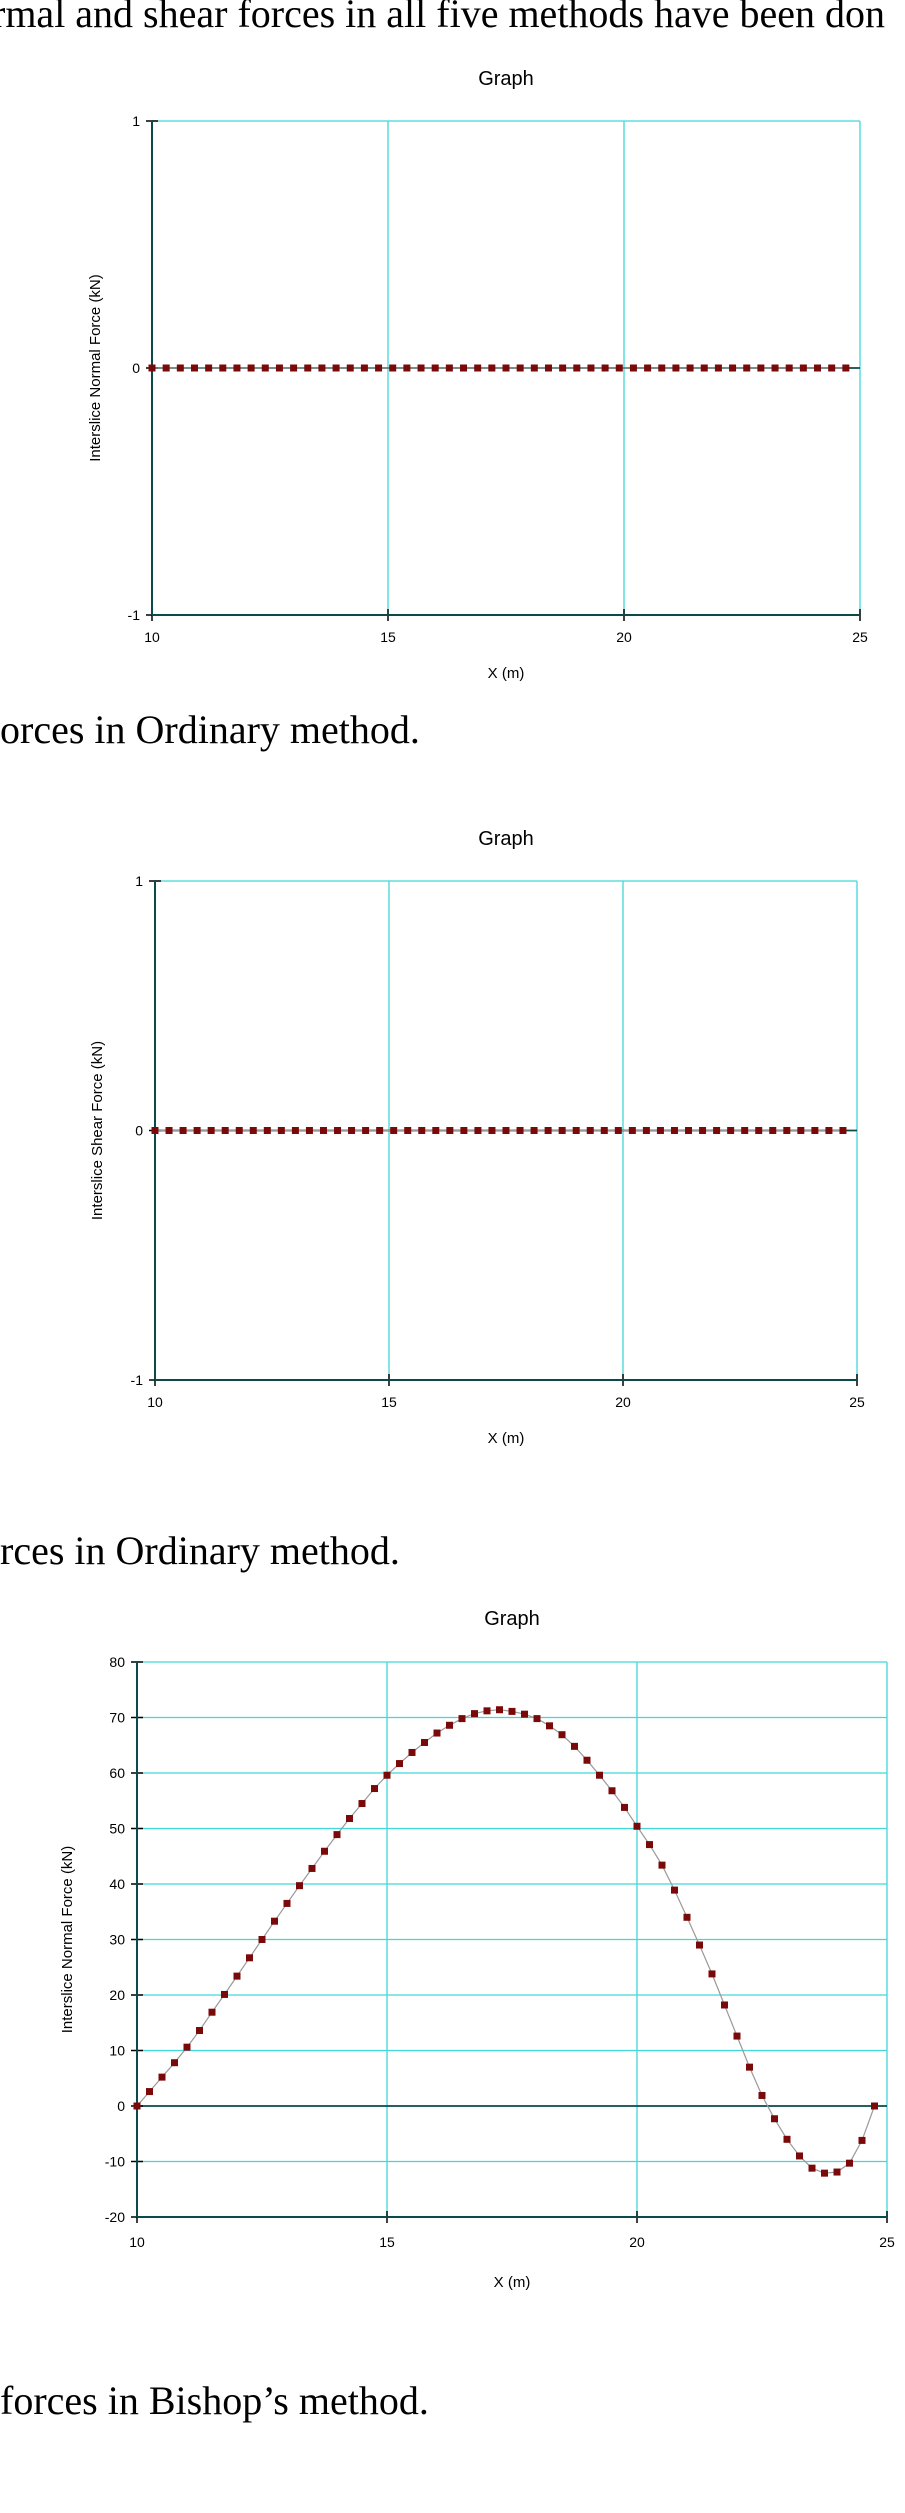  Describe the element at coordinates (139, 881) in the screenshot. I see `y-tick-label: 1` at that location.